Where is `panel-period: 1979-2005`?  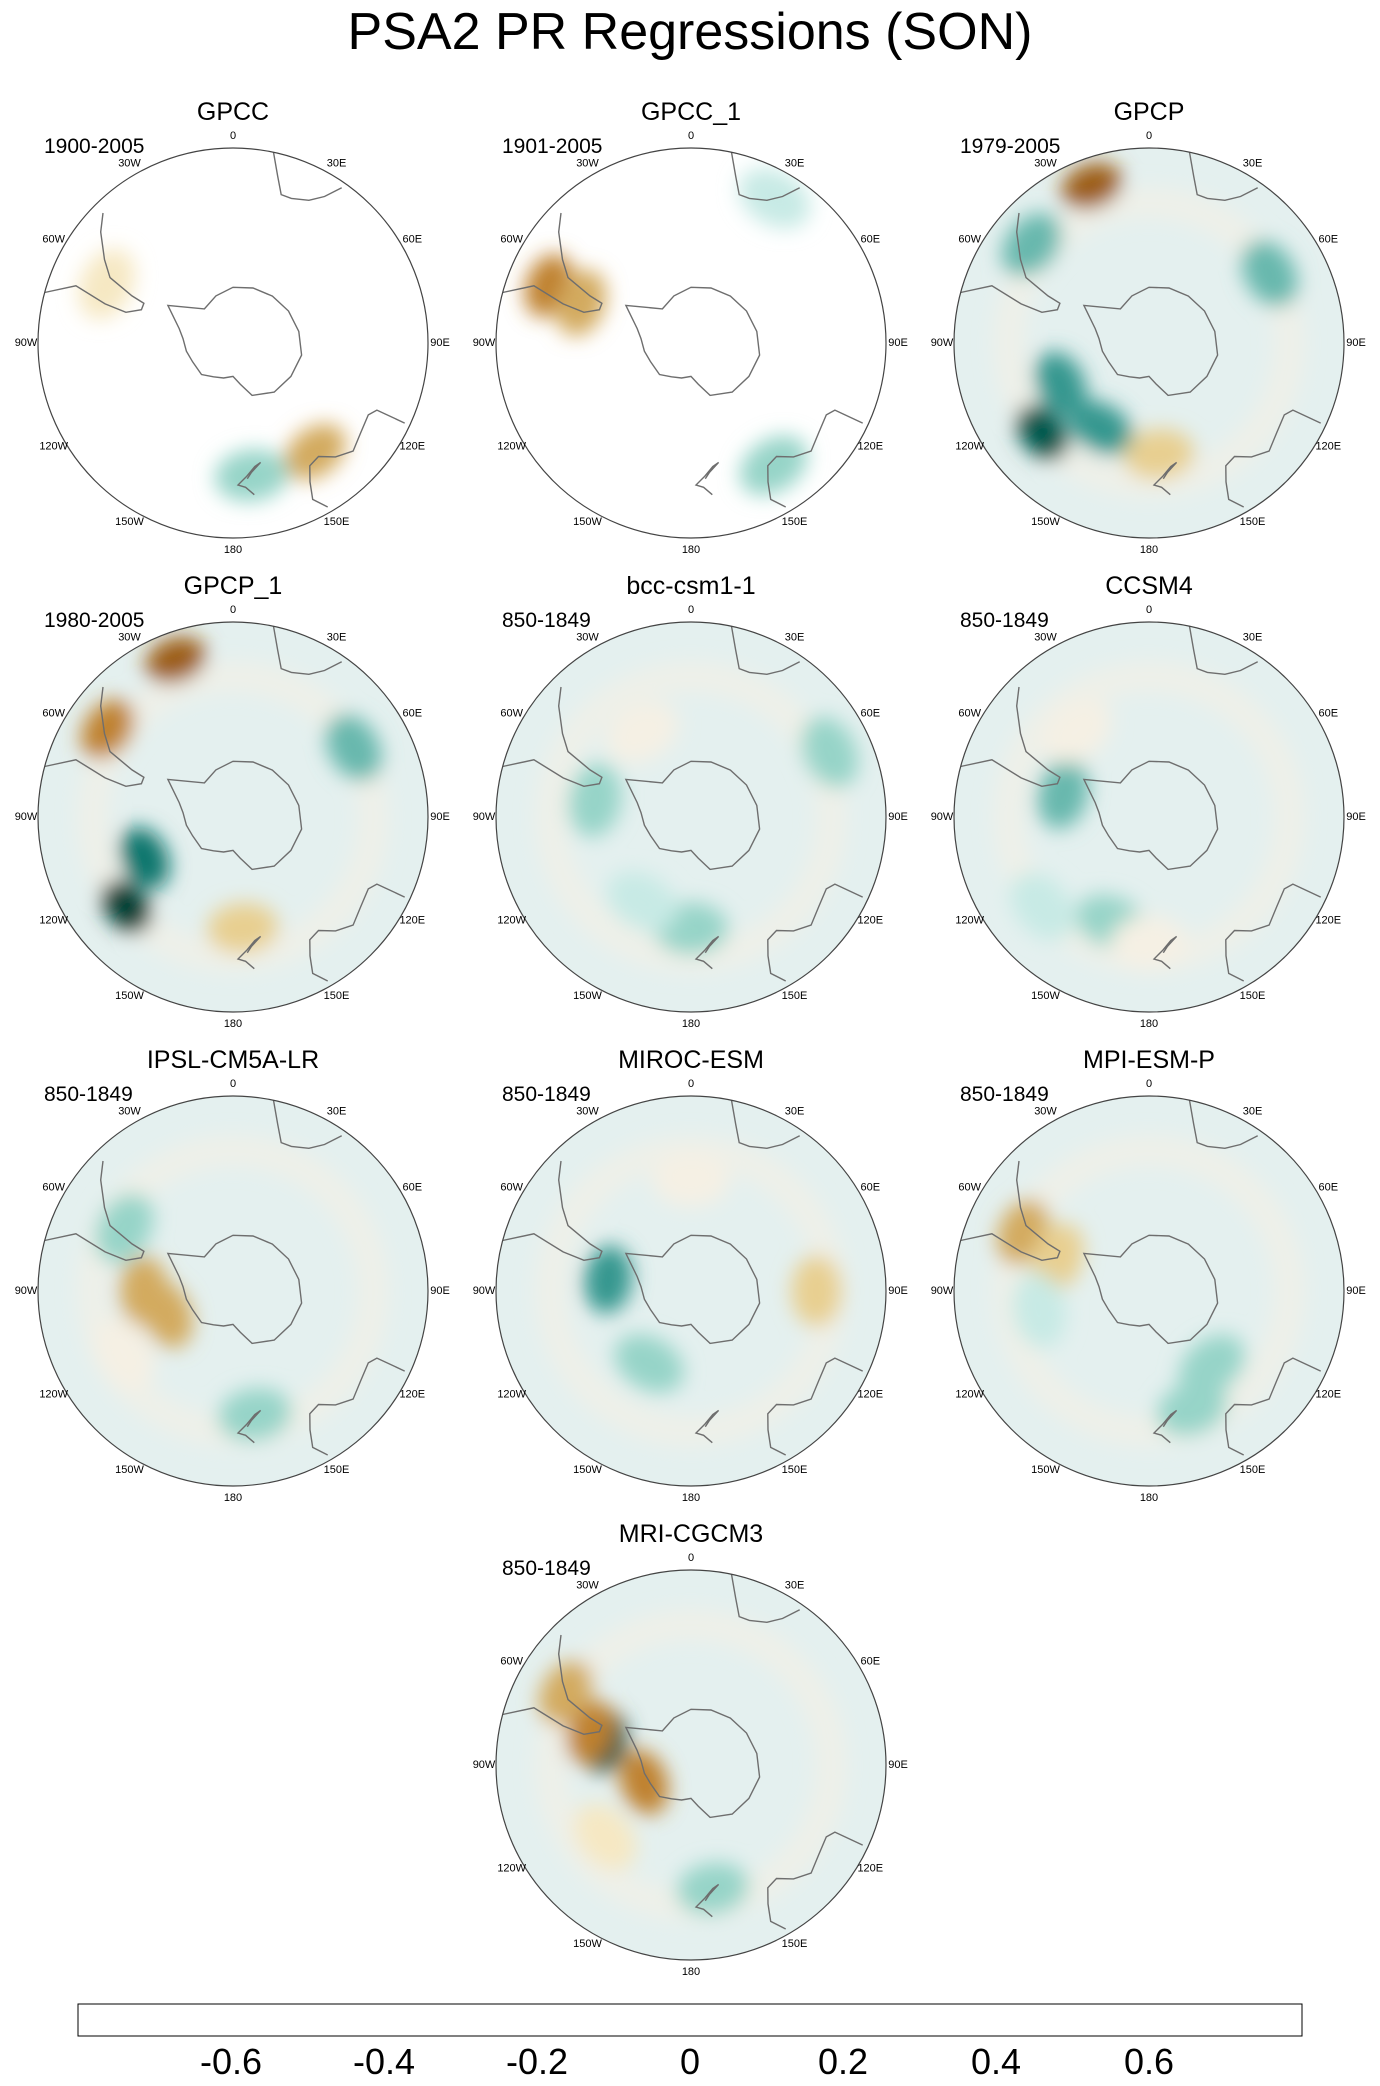 panel-period: 1979-2005 is located at coordinates (1010, 146).